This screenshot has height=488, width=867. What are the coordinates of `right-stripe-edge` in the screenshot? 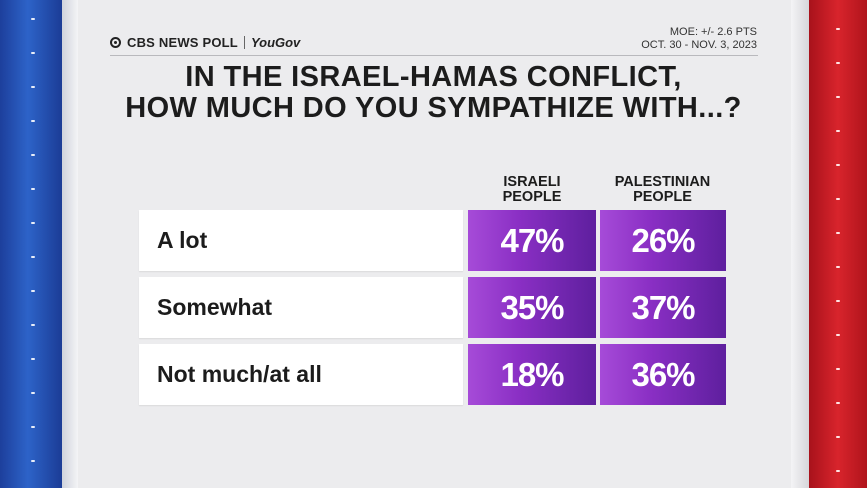 It's located at (800, 244).